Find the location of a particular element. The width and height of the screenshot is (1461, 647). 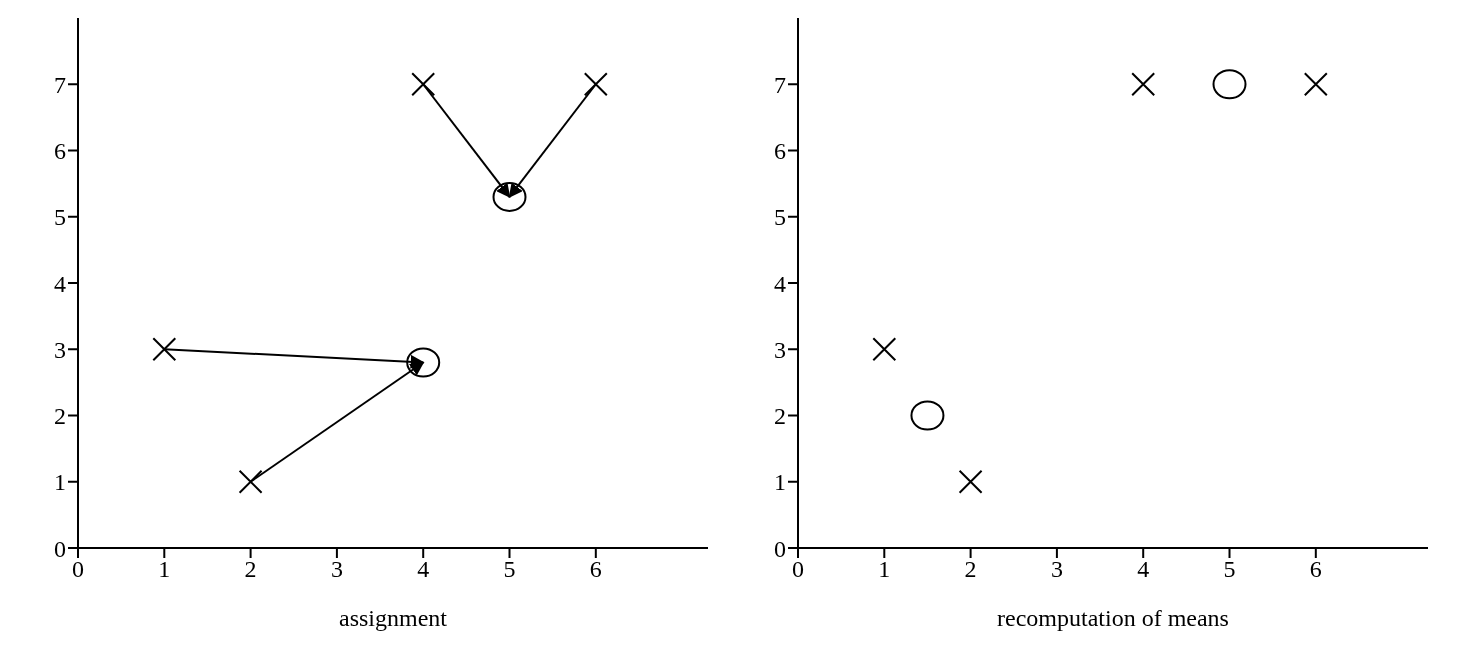

x-axis-title: assignment is located at coordinates (393, 618).